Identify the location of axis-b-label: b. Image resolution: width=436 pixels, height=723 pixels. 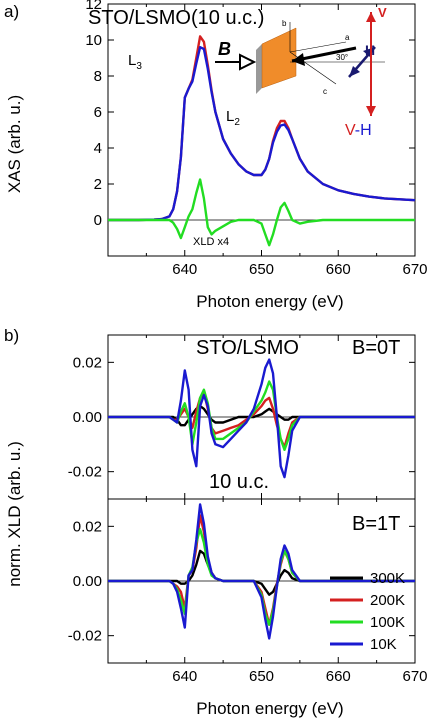
(284, 23).